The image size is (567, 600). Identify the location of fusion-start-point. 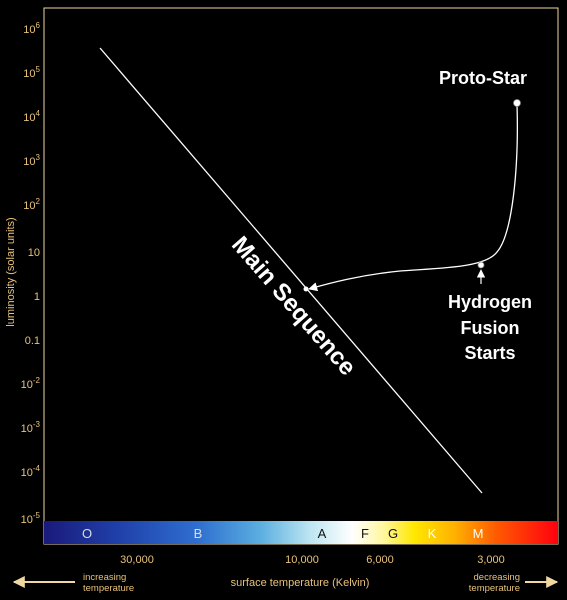
(481, 265).